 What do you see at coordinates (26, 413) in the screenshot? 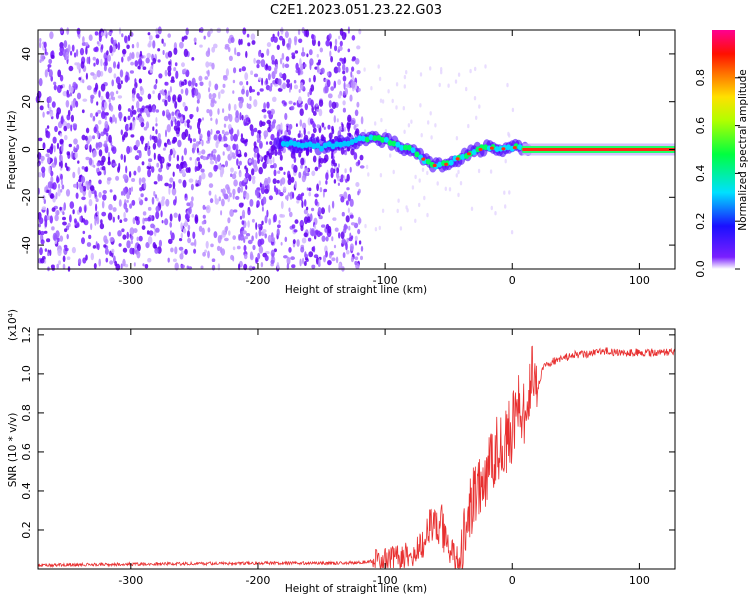
I see `snr-y-tick-label: 0.8` at bounding box center [26, 413].